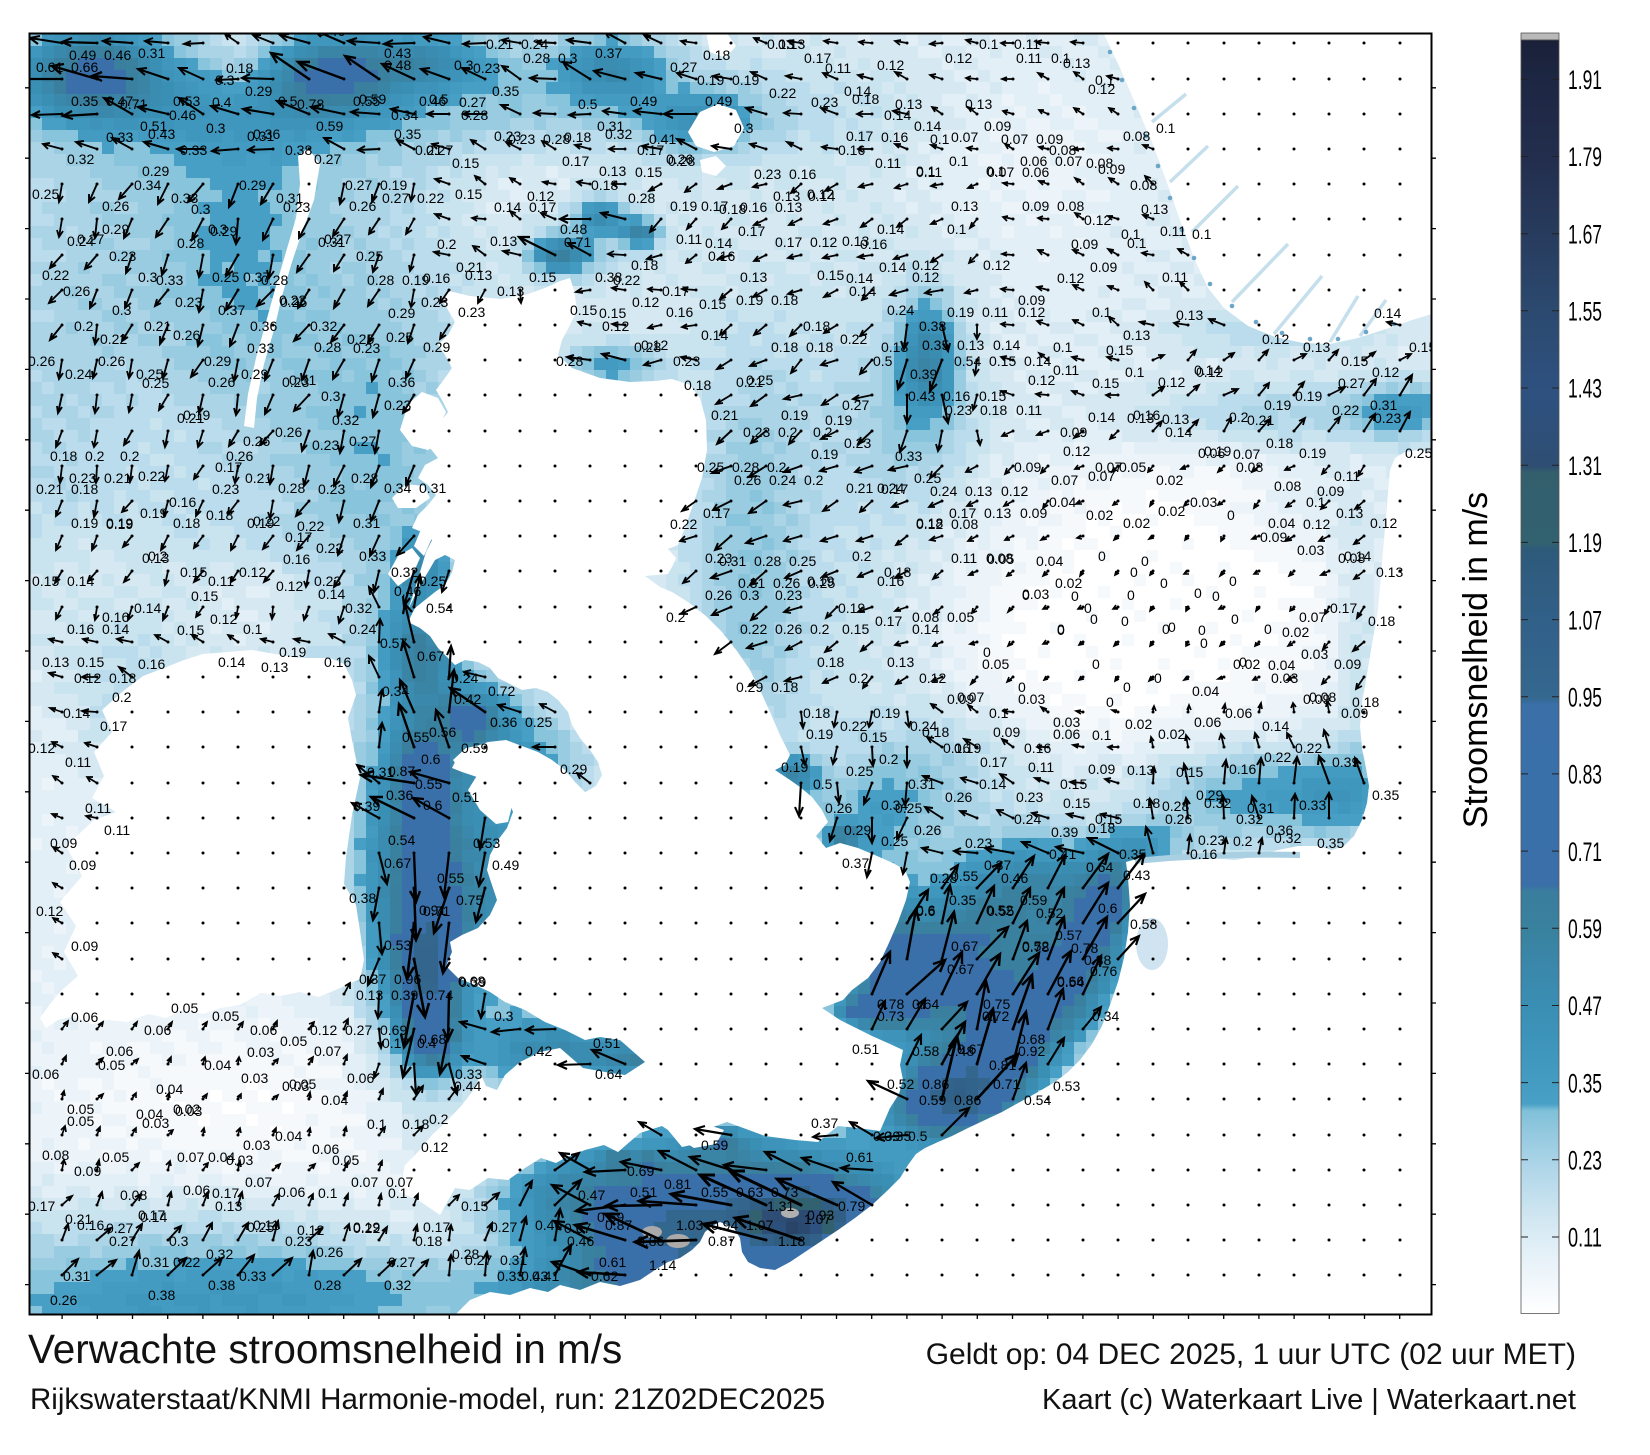  What do you see at coordinates (608, 1074) in the screenshot?
I see `svg-text: 0.64` at bounding box center [608, 1074].